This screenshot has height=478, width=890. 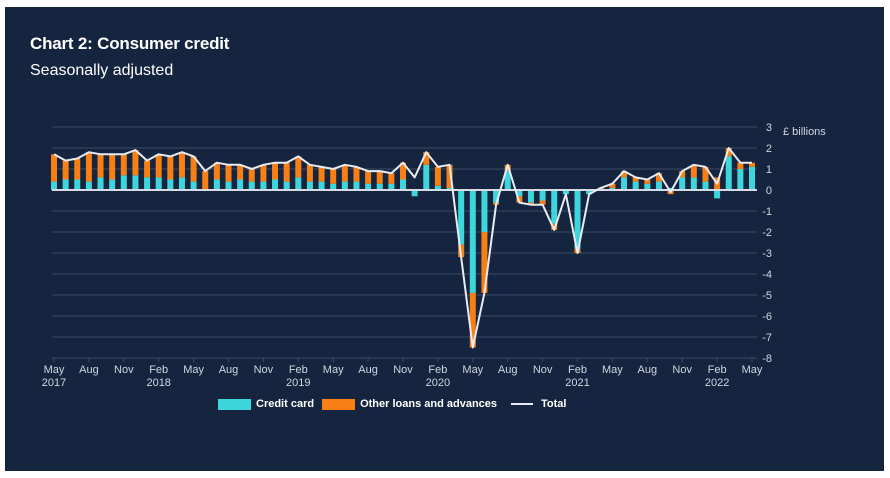 I want to click on y-axis: 3 2 1 0 -1 -2 -3 -4 -5 -6 -7 -8, so click(x=767, y=243).